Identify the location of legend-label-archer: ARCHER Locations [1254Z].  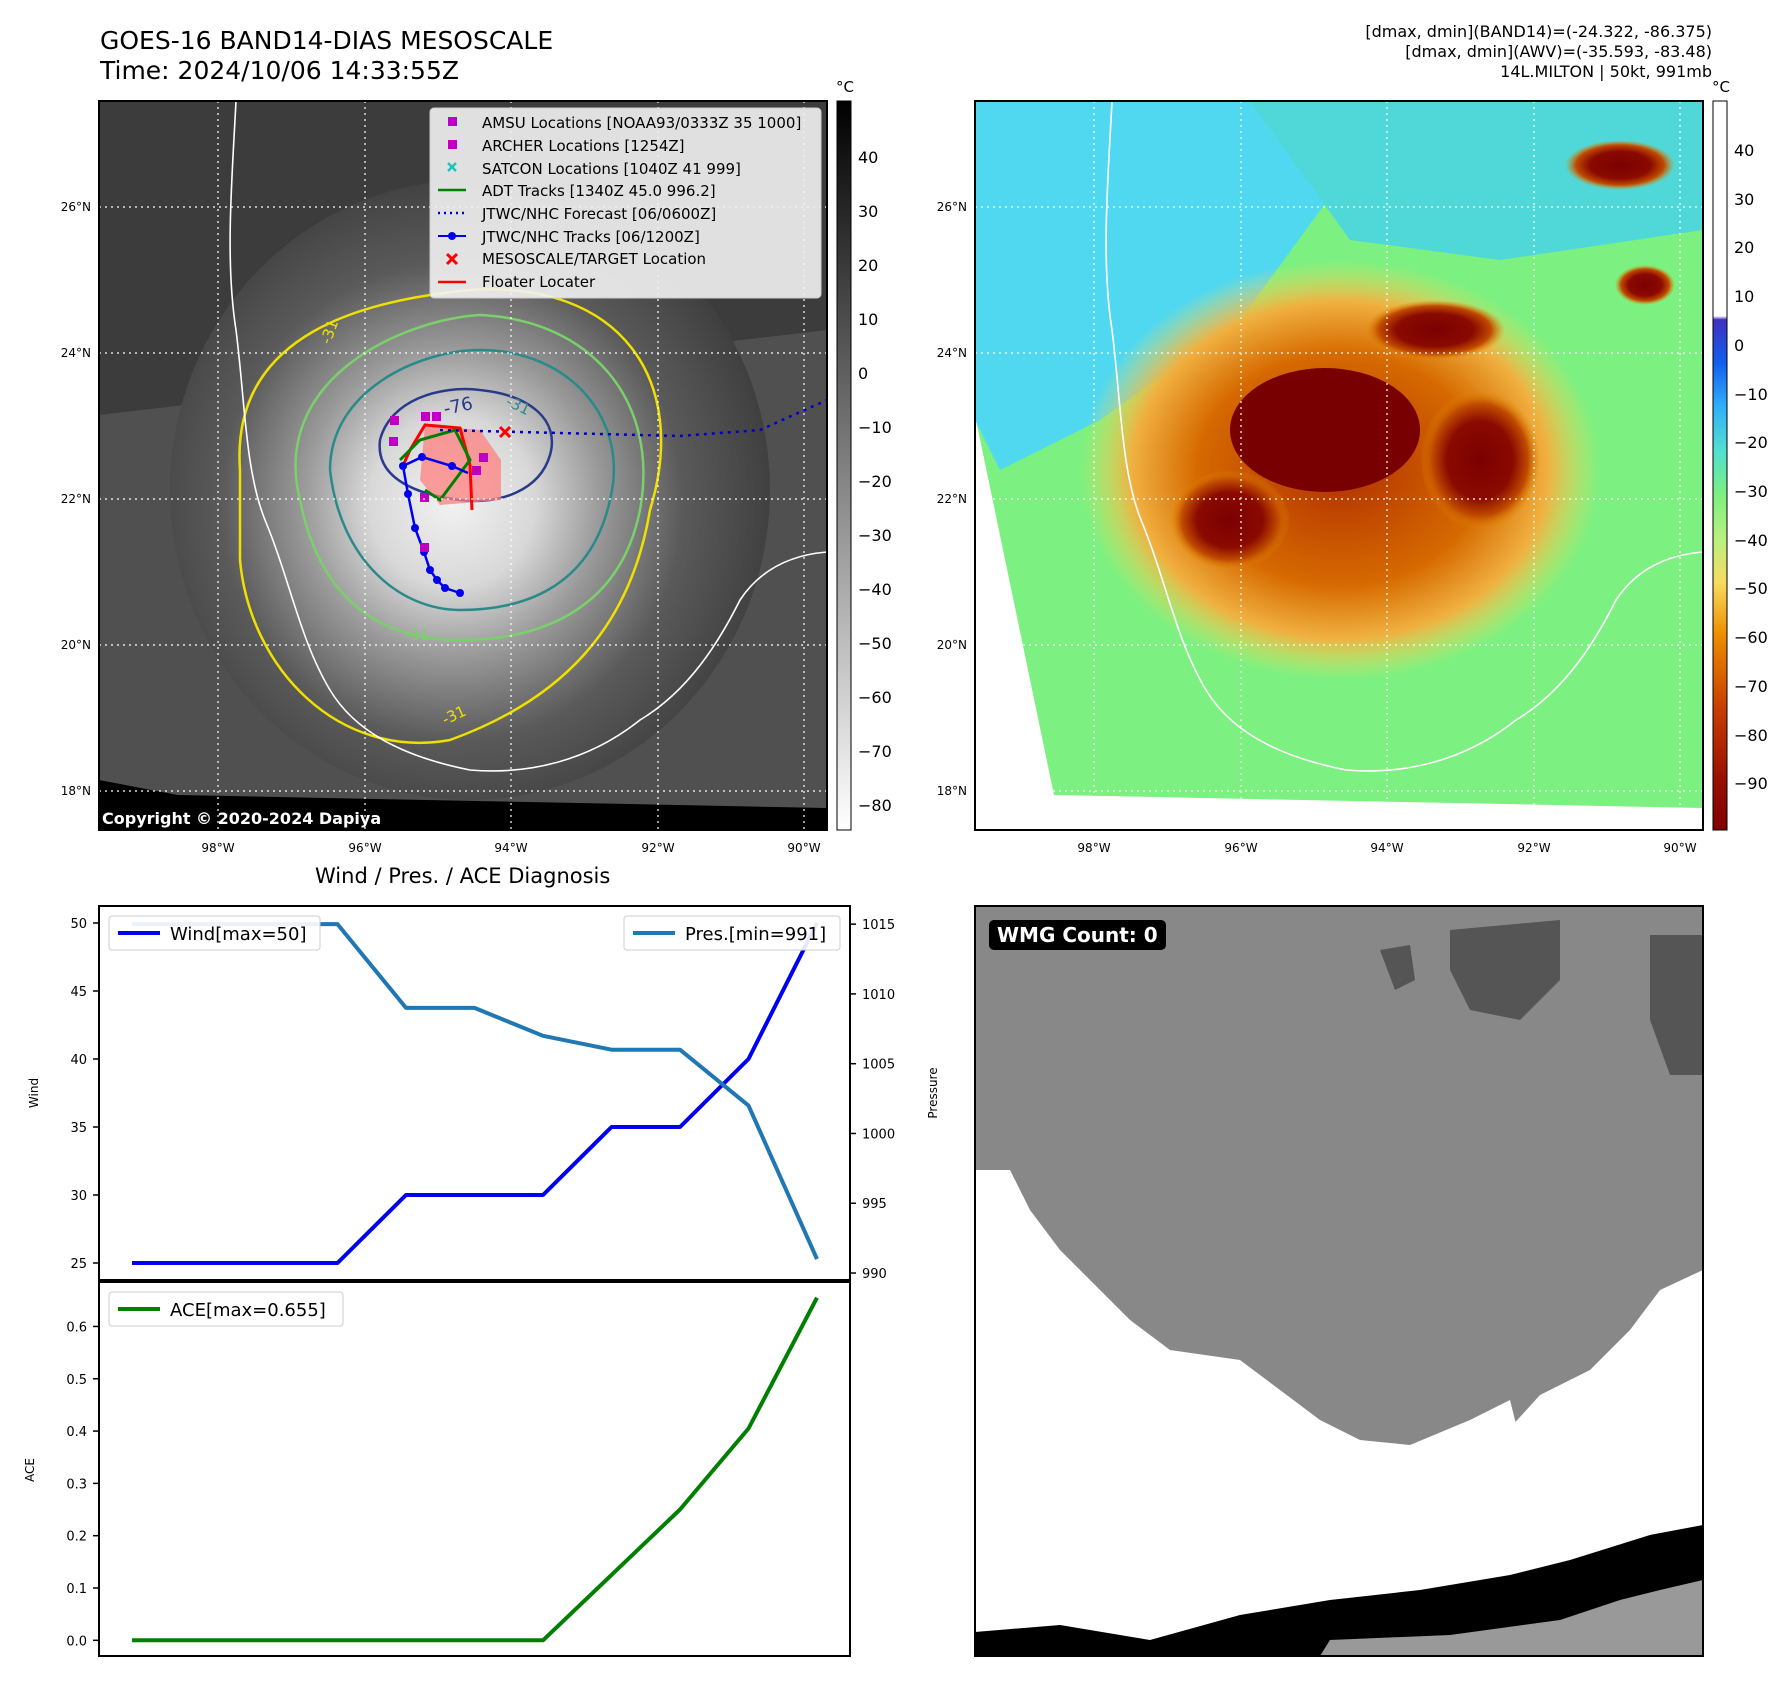
(583, 146).